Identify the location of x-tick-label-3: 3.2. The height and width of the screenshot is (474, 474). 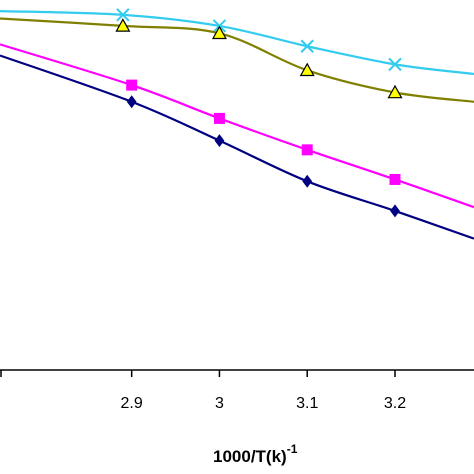
(395, 403).